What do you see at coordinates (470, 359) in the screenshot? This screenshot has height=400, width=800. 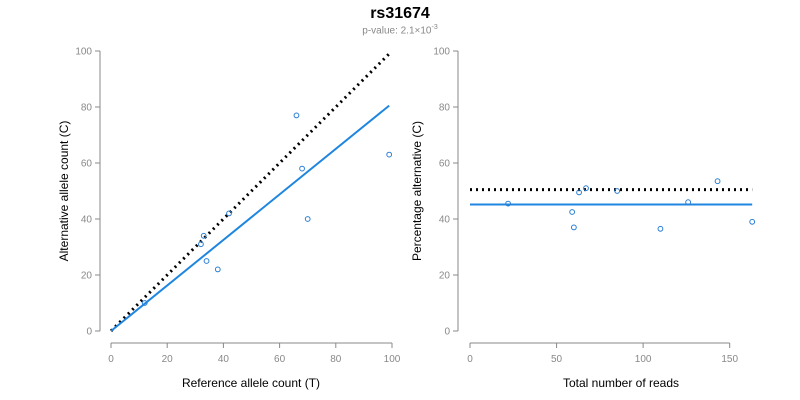 I see `panel2-x-tick-label: 0` at bounding box center [470, 359].